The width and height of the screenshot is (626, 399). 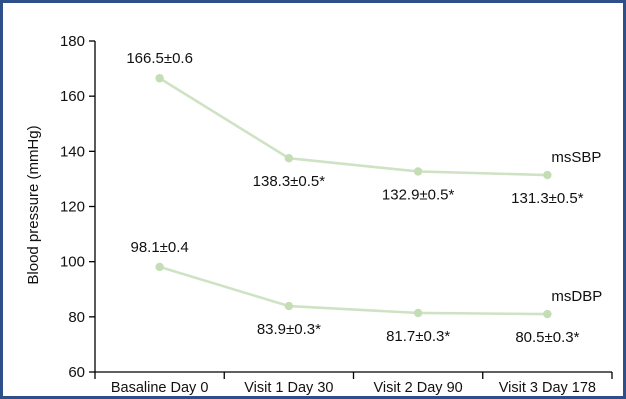 What do you see at coordinates (547, 388) in the screenshot?
I see `x-tick-label: Visit 3 Day 178` at bounding box center [547, 388].